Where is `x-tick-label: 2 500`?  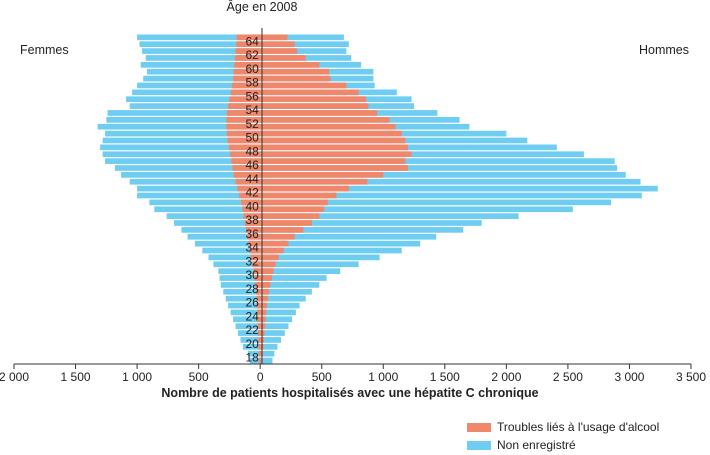 x-tick-label: 2 500 is located at coordinates (568, 377).